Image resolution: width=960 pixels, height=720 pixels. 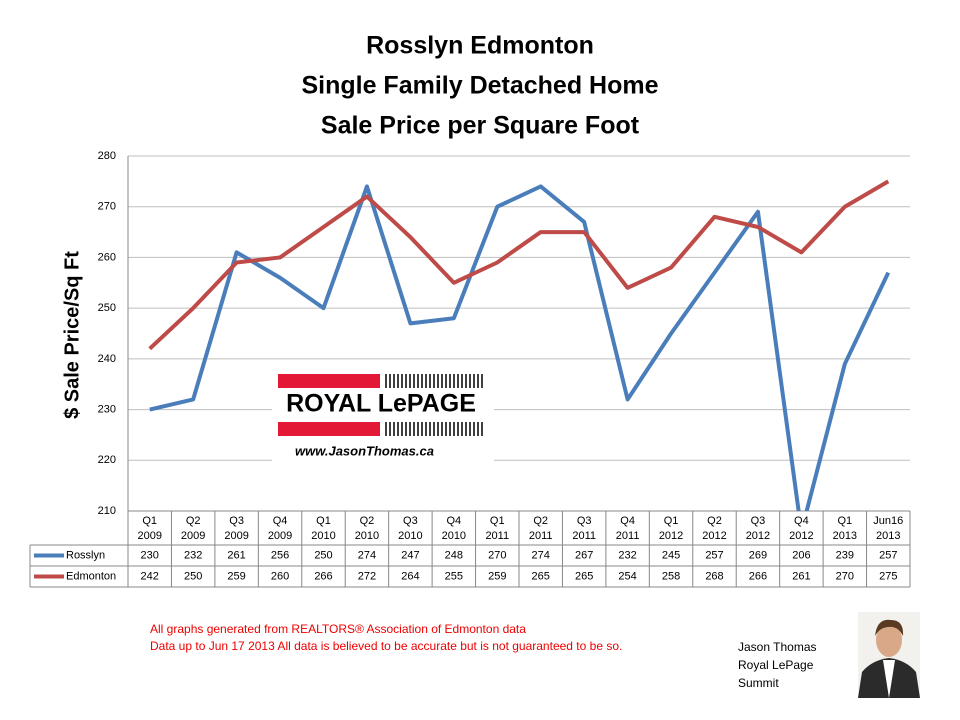 What do you see at coordinates (236, 576) in the screenshot?
I see `table-value: 259` at bounding box center [236, 576].